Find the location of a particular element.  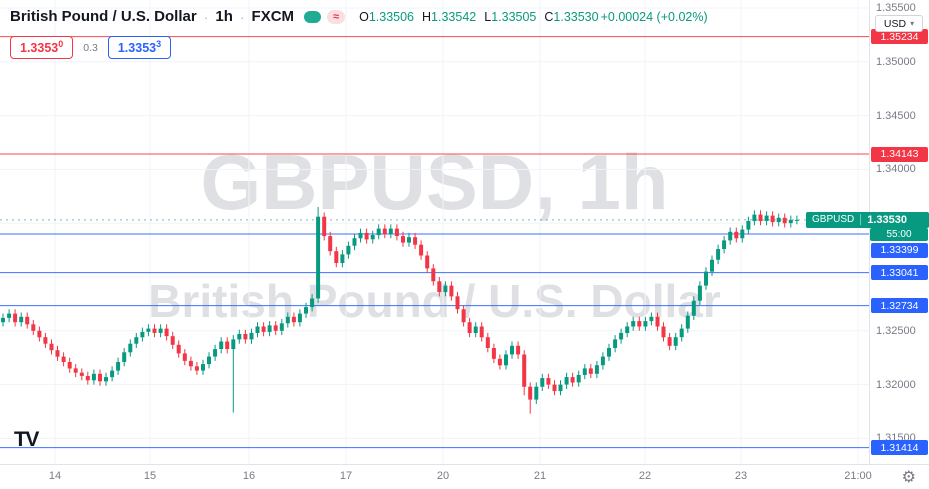

exchange-label: FXCM is located at coordinates (273, 16).